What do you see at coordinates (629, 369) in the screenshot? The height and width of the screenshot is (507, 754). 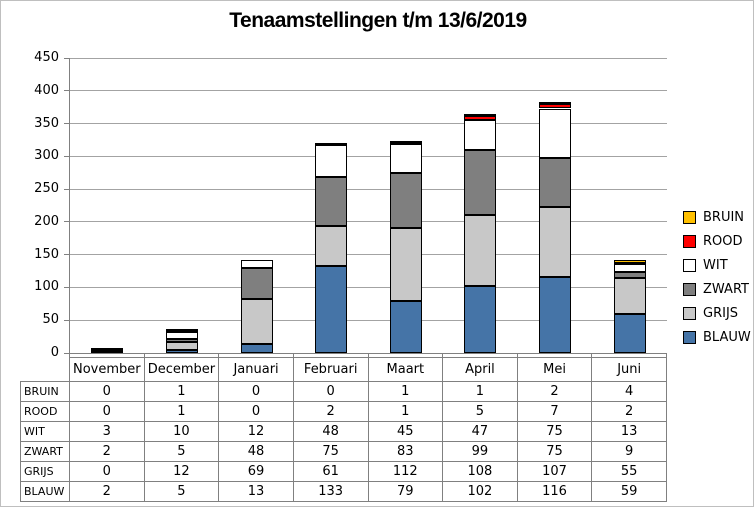 I see `column-header-juni: Juni` at bounding box center [629, 369].